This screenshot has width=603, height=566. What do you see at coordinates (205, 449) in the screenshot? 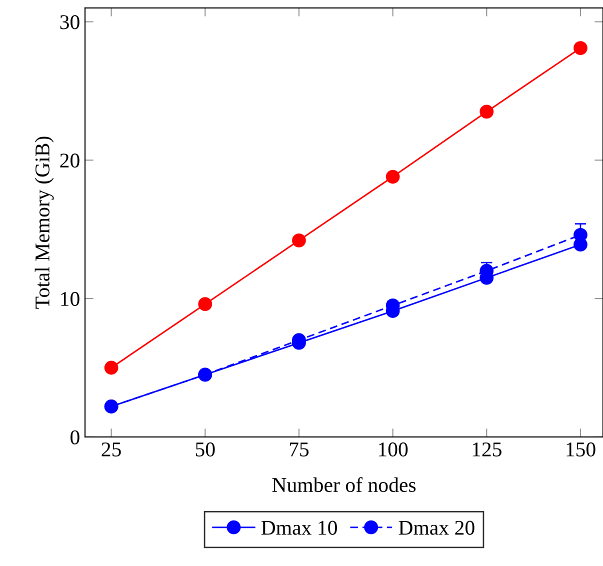
I see `x-tick-label: 50` at bounding box center [205, 449].